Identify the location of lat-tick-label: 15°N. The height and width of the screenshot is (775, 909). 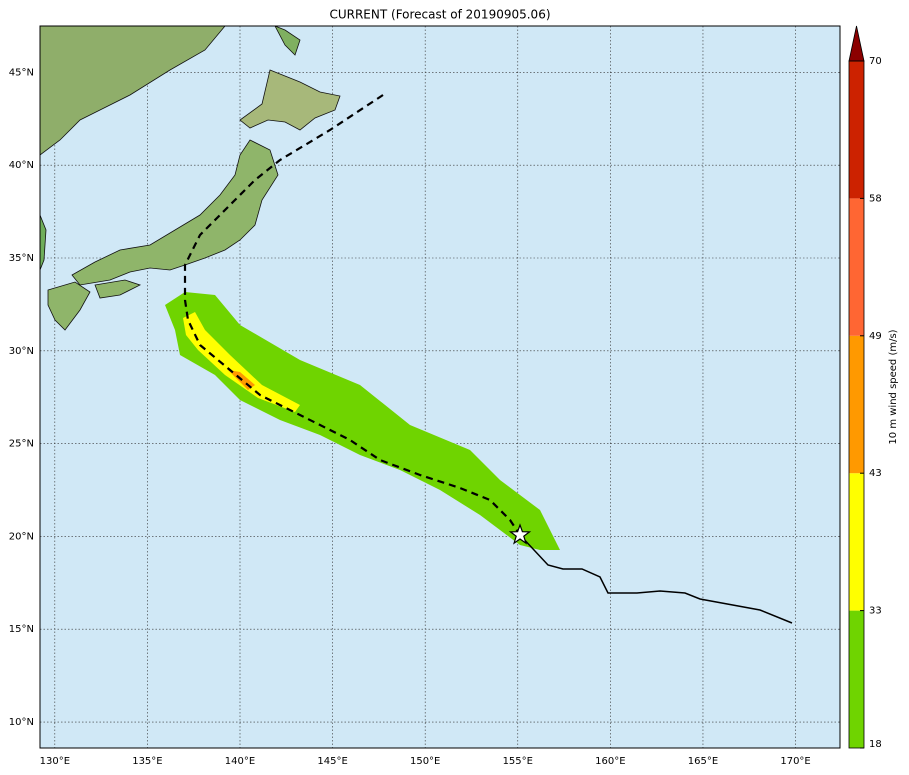
(21, 629).